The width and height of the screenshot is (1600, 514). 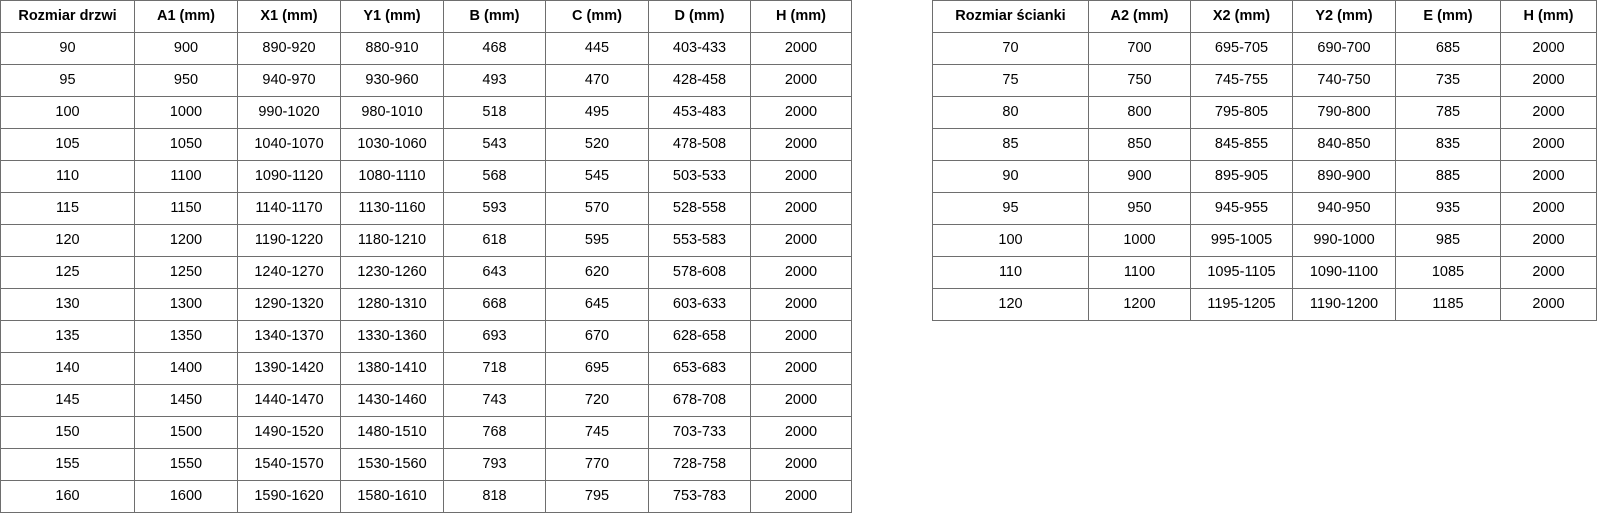 What do you see at coordinates (186, 464) in the screenshot?
I see `door-value-cell: 1550` at bounding box center [186, 464].